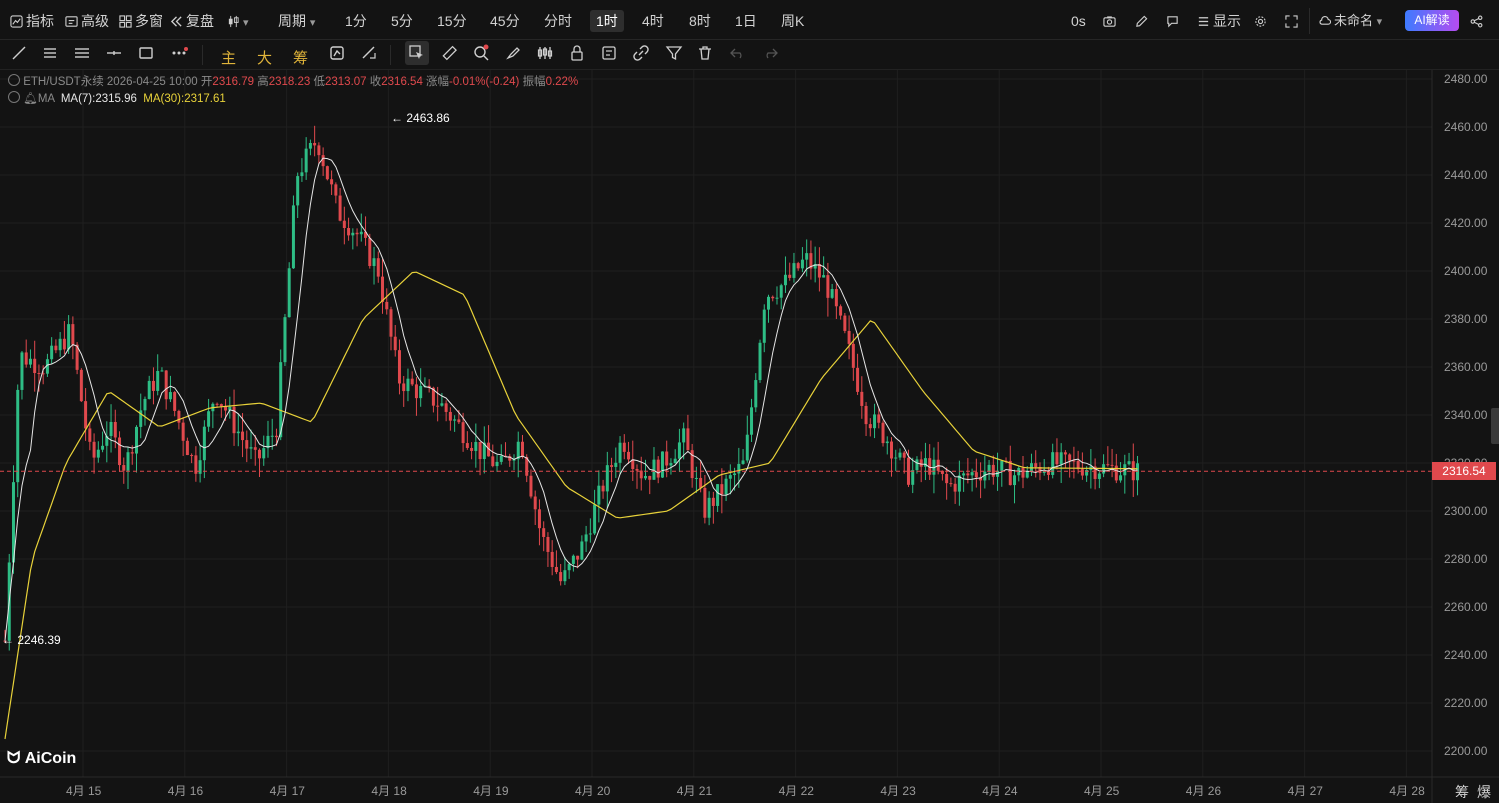 The image size is (1499, 803). I want to click on parallel-lines-tool, so click(50, 53).